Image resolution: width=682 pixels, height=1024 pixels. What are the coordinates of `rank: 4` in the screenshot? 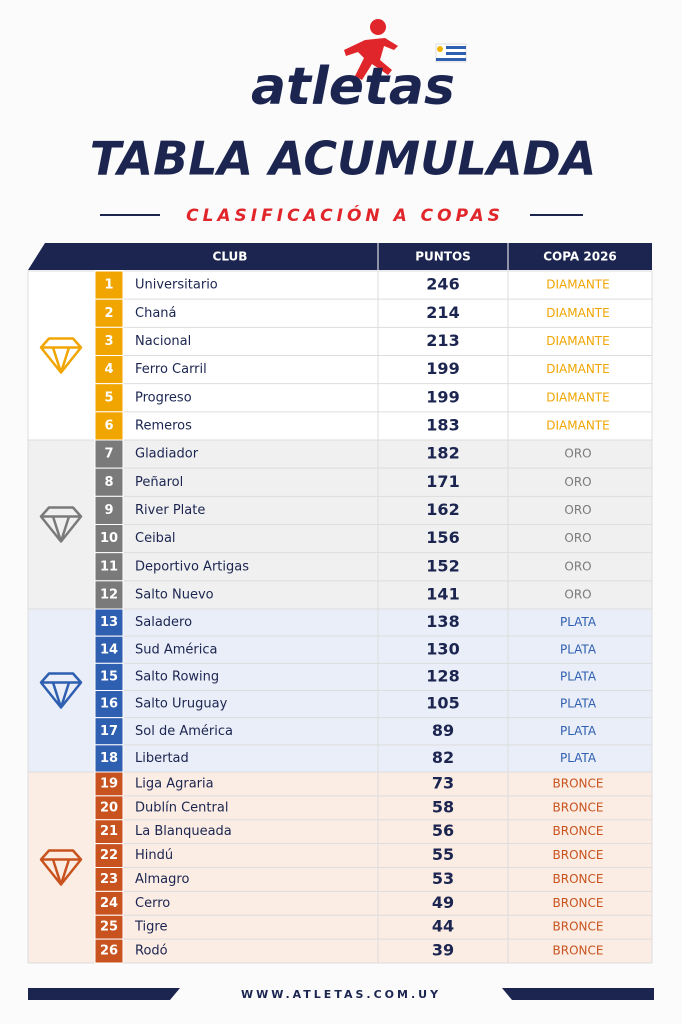 It's located at (108, 369).